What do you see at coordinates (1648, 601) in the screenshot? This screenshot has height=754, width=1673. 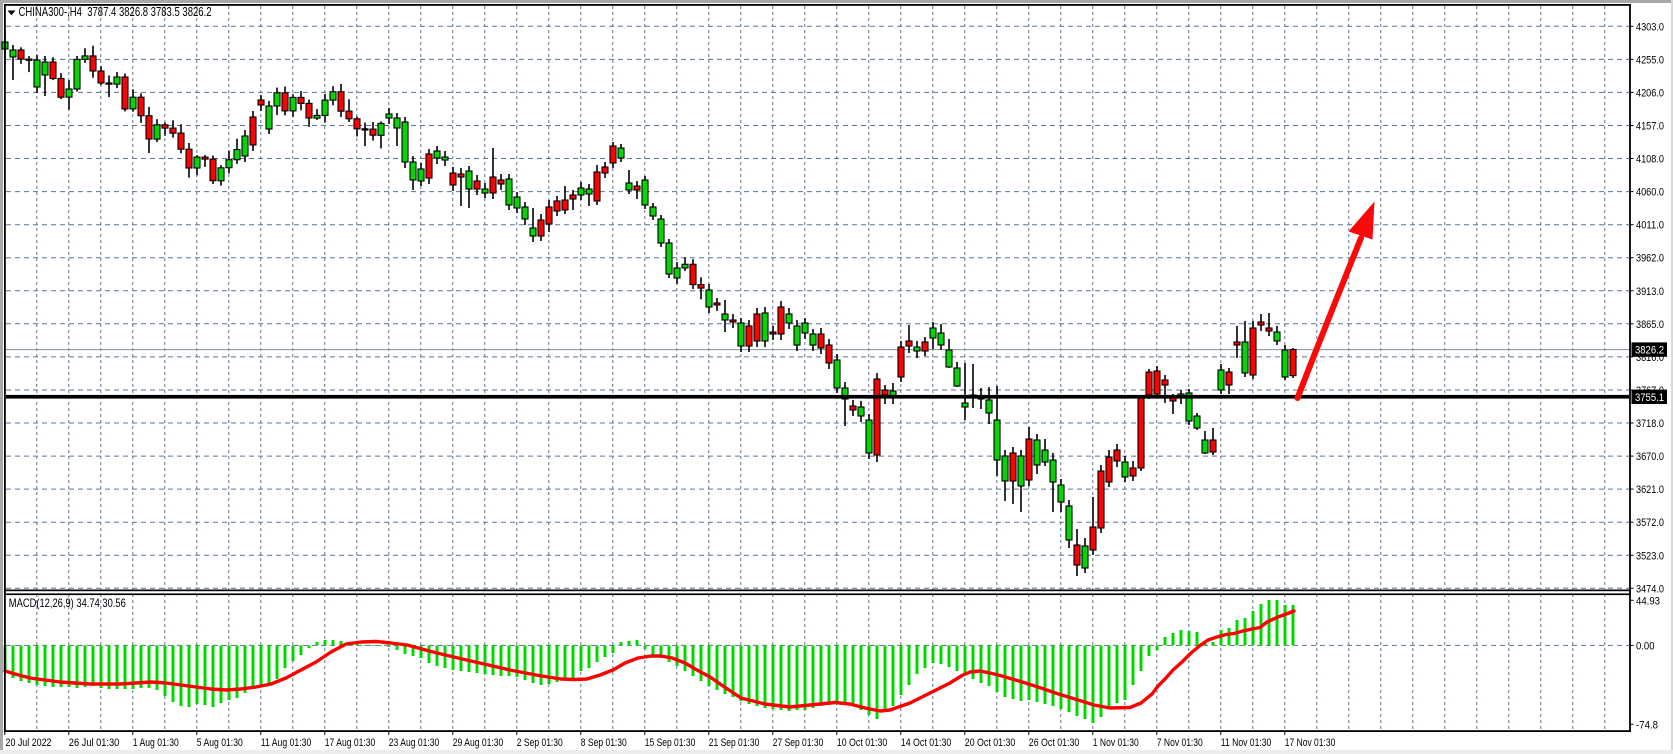 I see `svg-text: 44.93` at bounding box center [1648, 601].